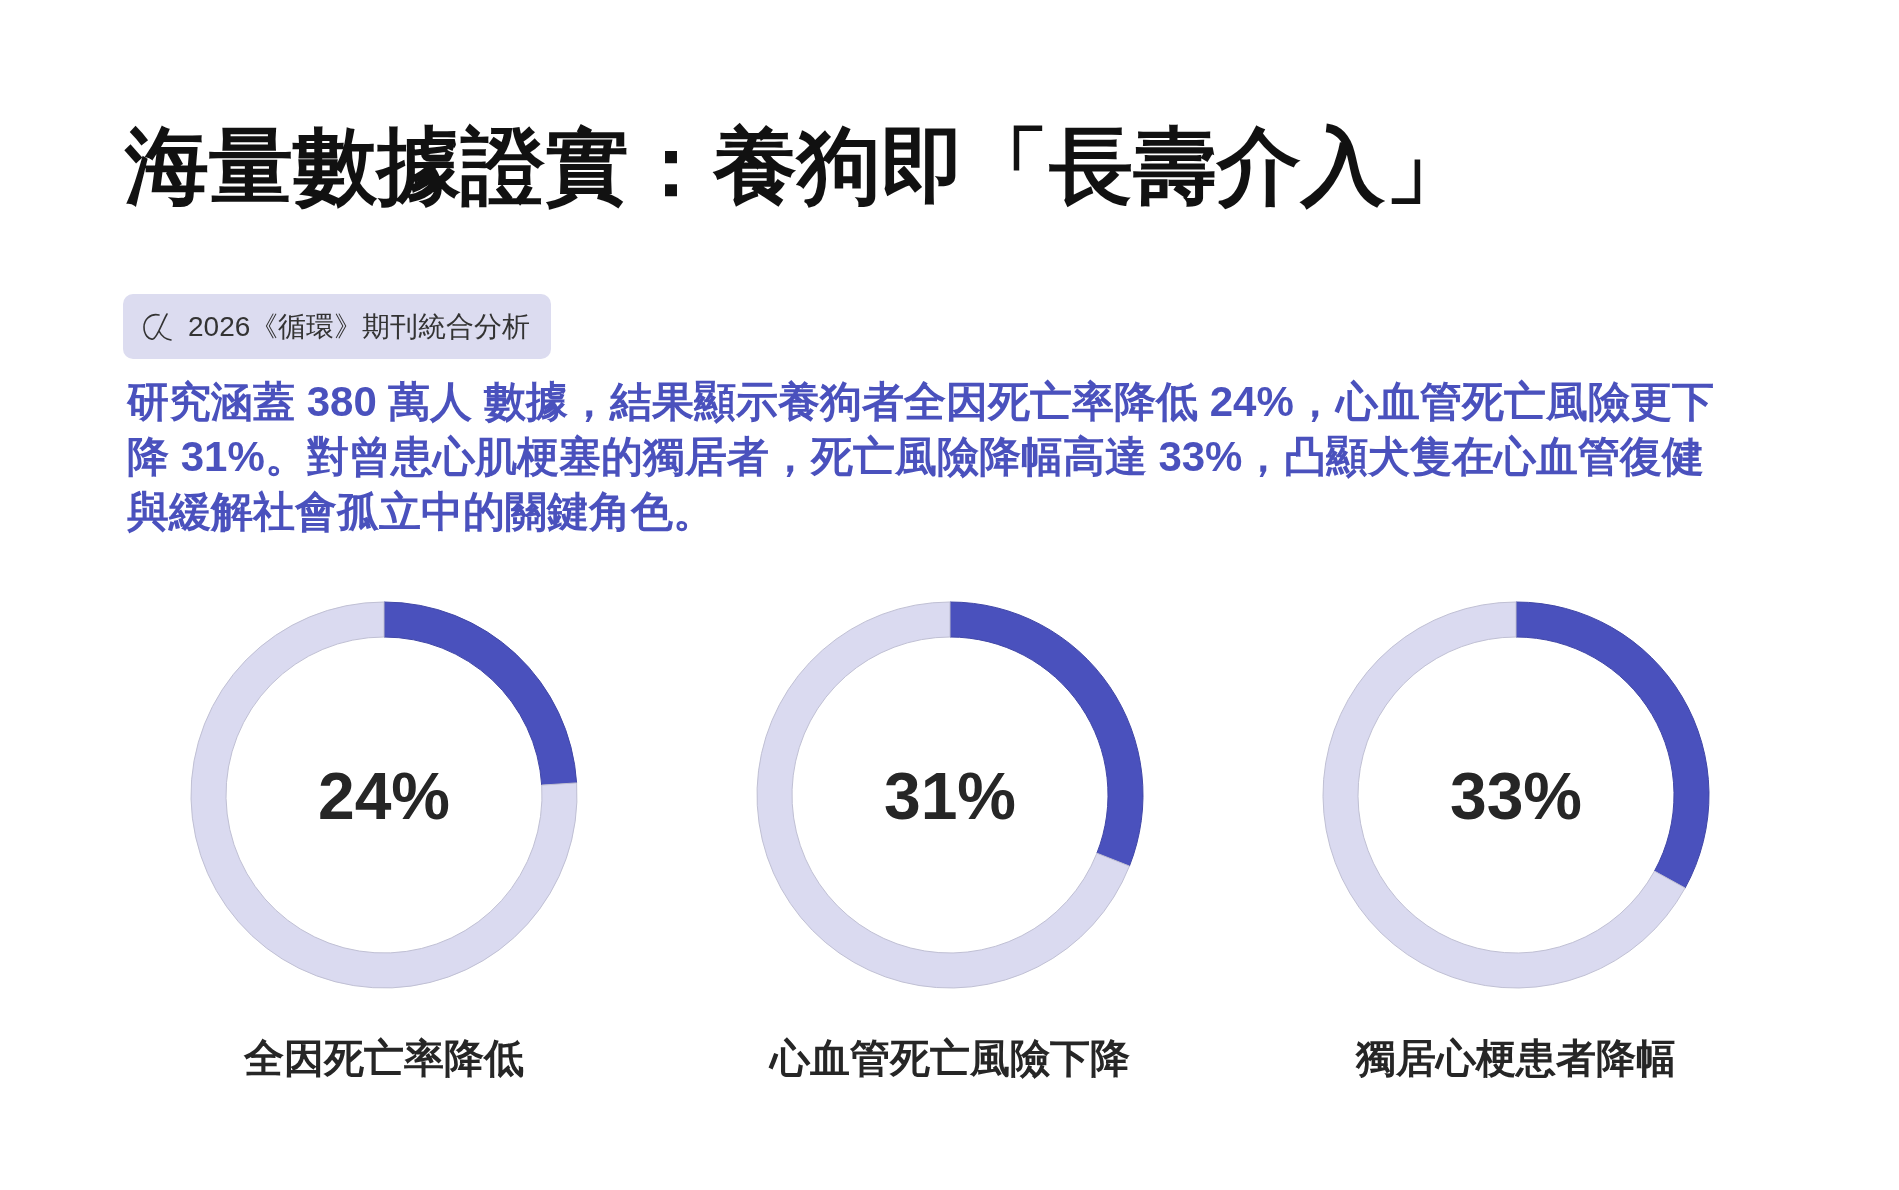 Image resolution: width=1899 pixels, height=1190 pixels. Describe the element at coordinates (1515, 1058) in the screenshot. I see `text: 獨居心梗患者降幅` at that location.